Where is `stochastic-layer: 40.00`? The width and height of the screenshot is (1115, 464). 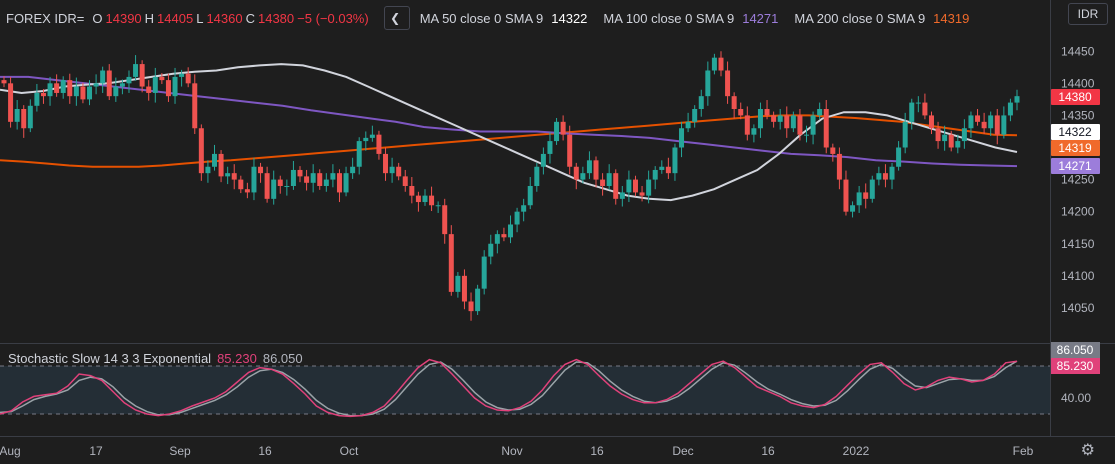 stochastic-layer: 40.00 is located at coordinates (545, 388).